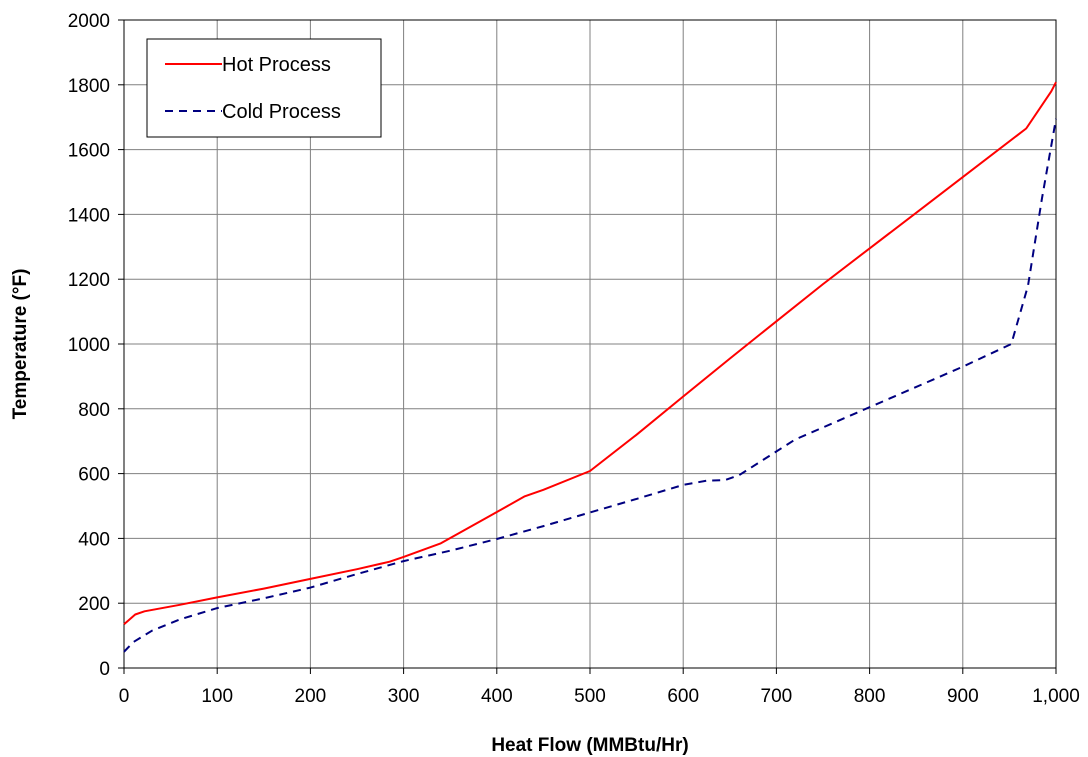  Describe the element at coordinates (20, 344) in the screenshot. I see `y-axis-title: Temperature (°F)` at that location.